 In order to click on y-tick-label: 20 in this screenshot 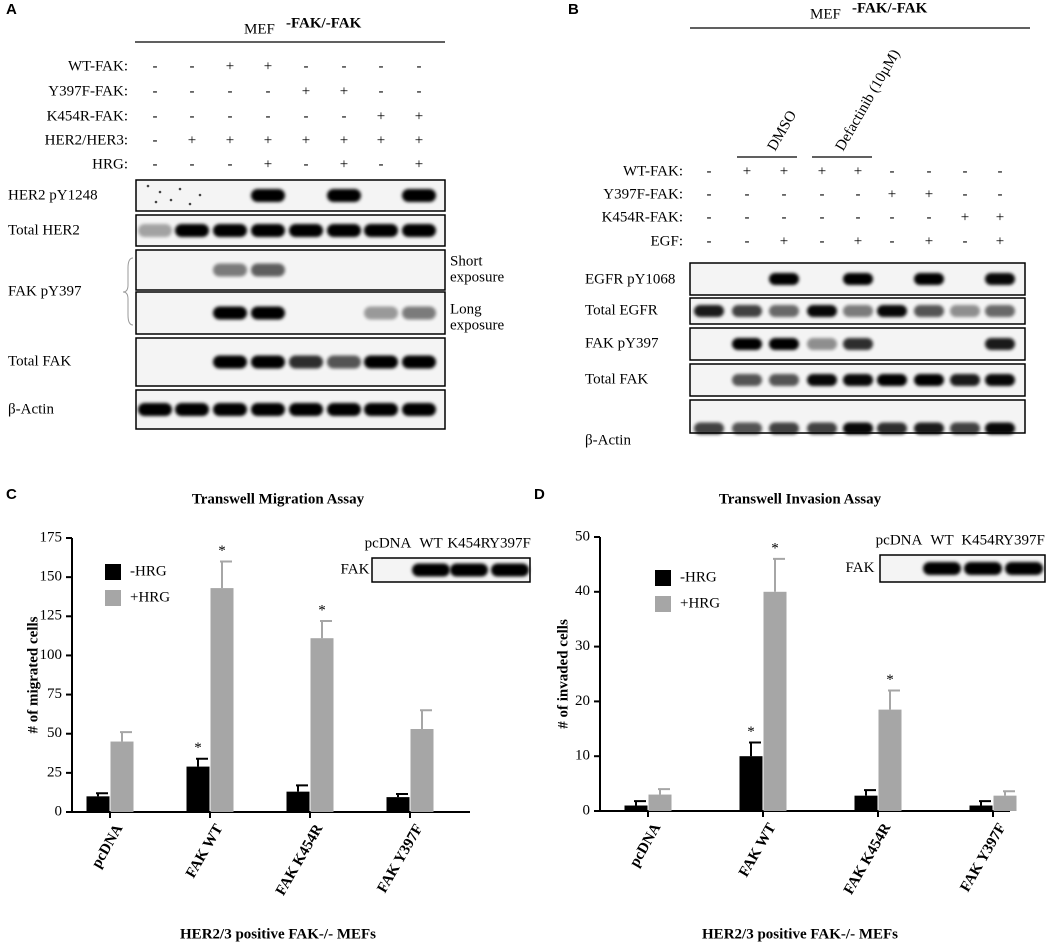, I will do `click(582, 701)`.